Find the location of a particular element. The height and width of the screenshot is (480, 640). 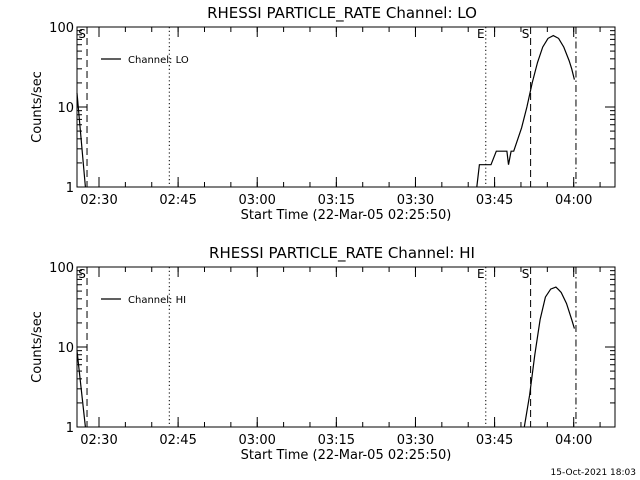

chart-title: RHESSI PARTICLE_RATE Channel: LO is located at coordinates (342, 13).